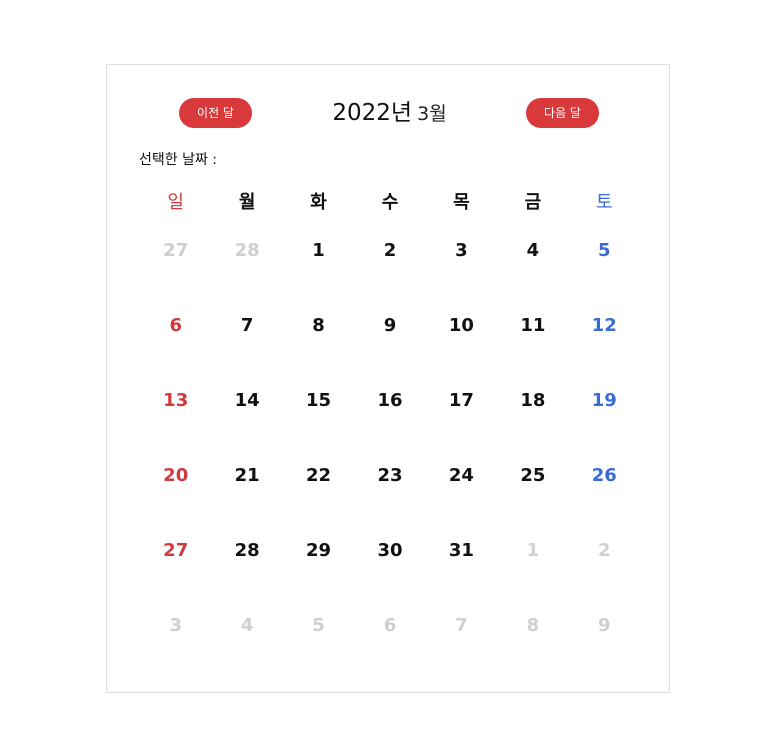  Describe the element at coordinates (390, 625) in the screenshot. I see `day-cell-other-month: 6` at that location.